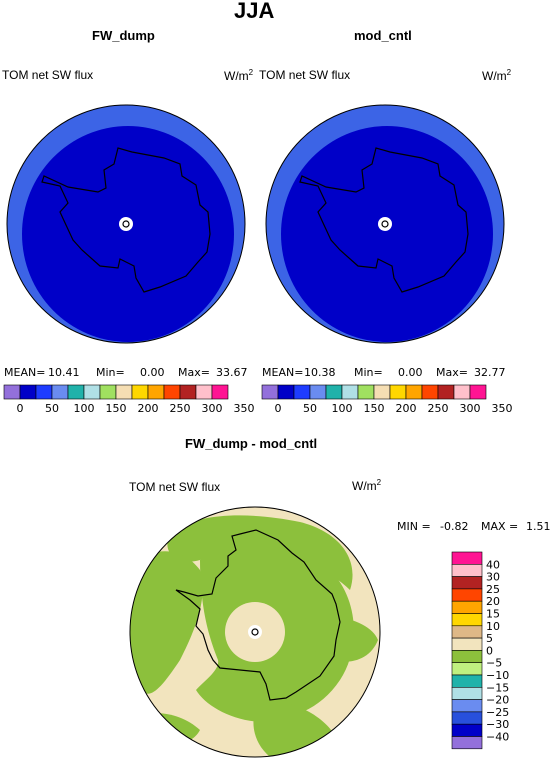 The height and width of the screenshot is (760, 557). What do you see at coordinates (180, 408) in the screenshot?
I see `colorbar1-label-5: 250` at bounding box center [180, 408].